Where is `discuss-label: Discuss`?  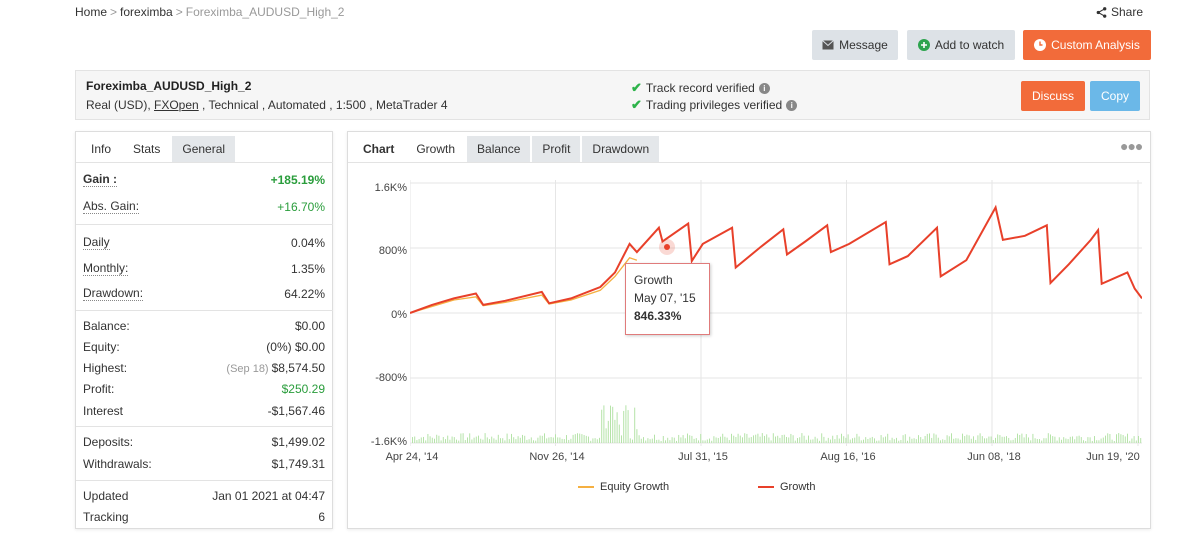 discuss-label: Discuss is located at coordinates (1052, 96).